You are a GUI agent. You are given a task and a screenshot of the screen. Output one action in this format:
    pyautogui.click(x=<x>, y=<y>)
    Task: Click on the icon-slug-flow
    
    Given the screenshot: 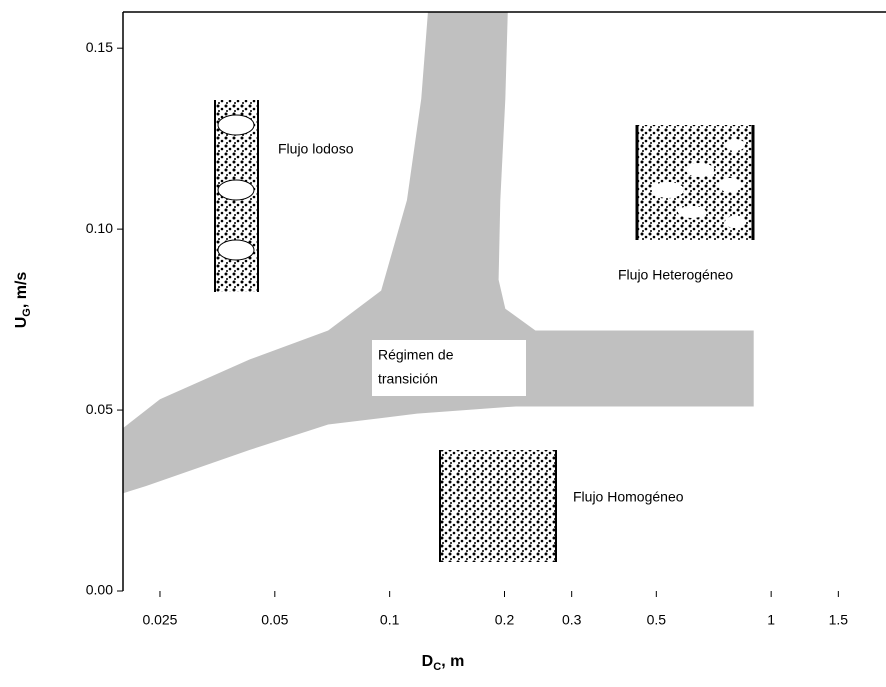 What is the action you would take?
    pyautogui.click(x=236, y=196)
    